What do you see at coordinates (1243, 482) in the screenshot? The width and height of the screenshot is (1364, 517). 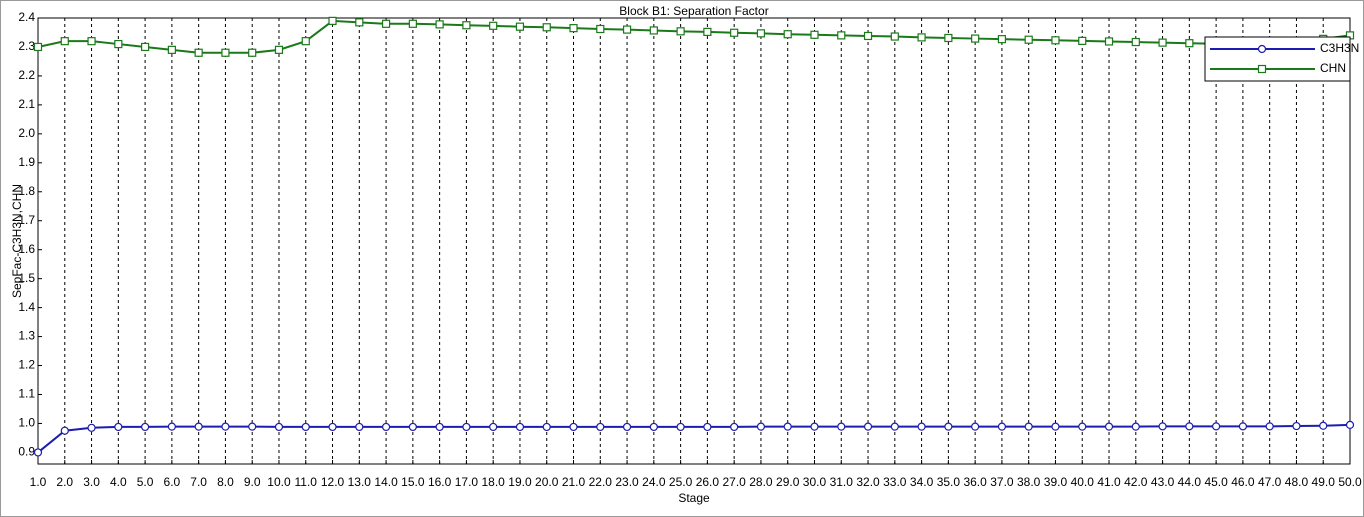 I see `x-tick-label: 46.0` at bounding box center [1243, 482].